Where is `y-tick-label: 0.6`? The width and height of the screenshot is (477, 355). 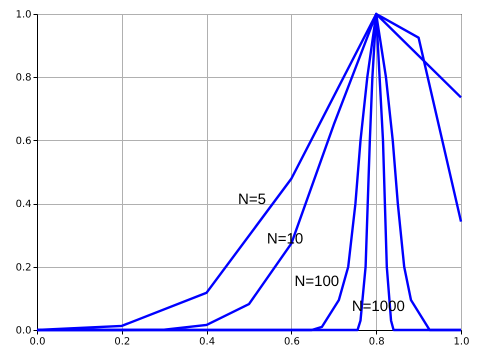
y-tick-label: 0.6 is located at coordinates (24, 141).